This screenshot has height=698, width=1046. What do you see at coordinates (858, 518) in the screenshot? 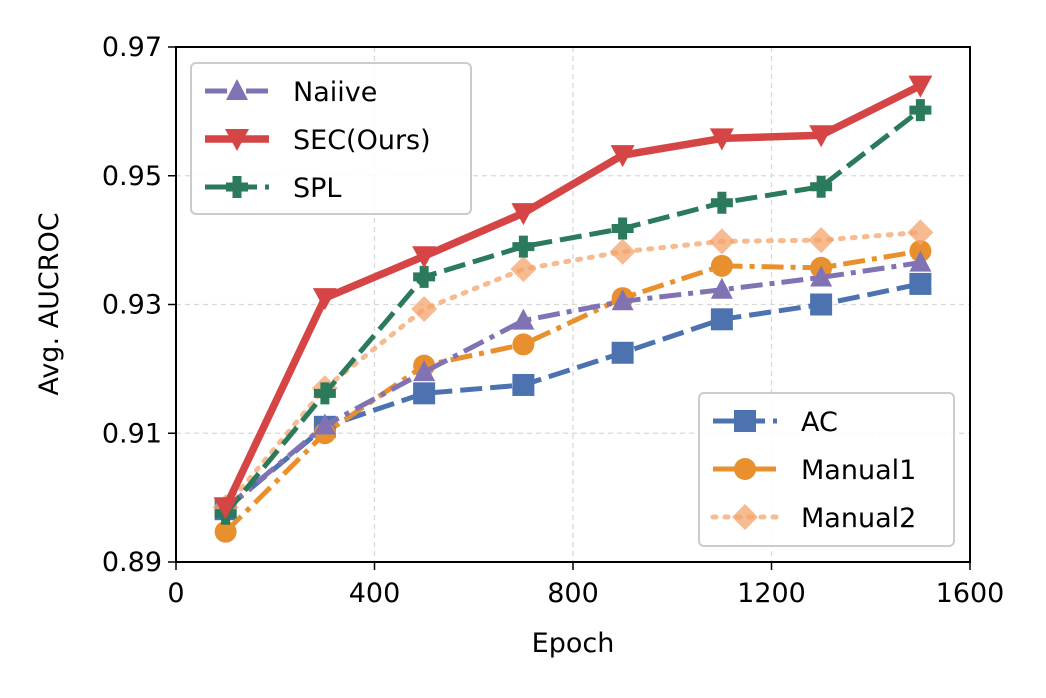
I see `legend-label: Manual2` at bounding box center [858, 518].